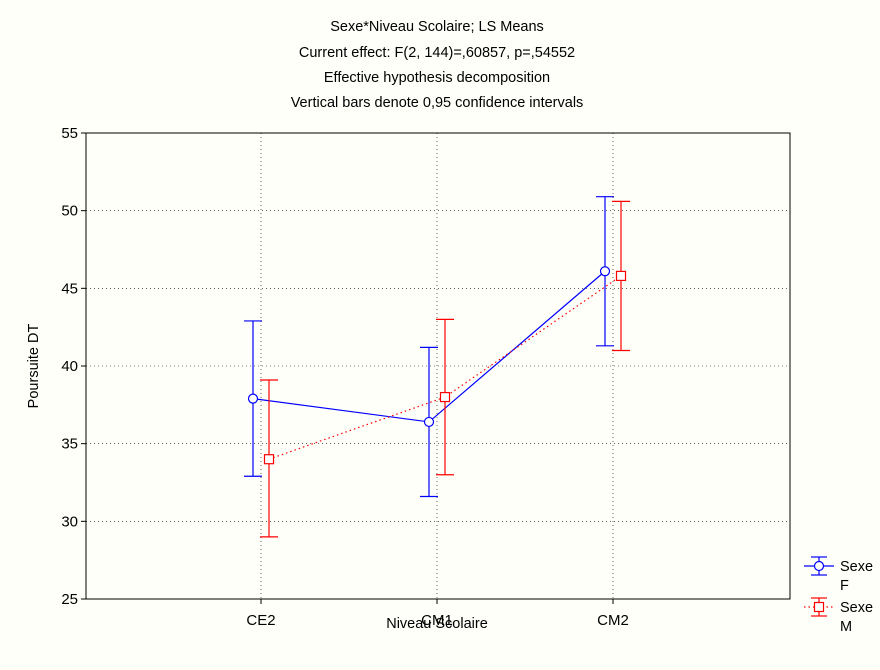 This screenshot has width=880, height=670. I want to click on x-axis-label: Niveau Scolaire, so click(437, 624).